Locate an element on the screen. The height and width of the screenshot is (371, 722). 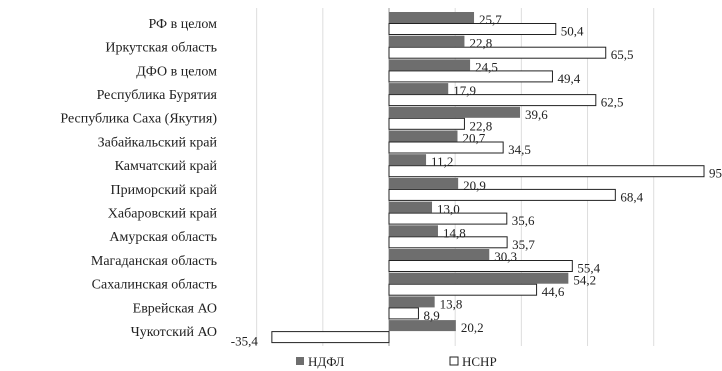
value-label-ndfl: 54,2 is located at coordinates (584, 280).